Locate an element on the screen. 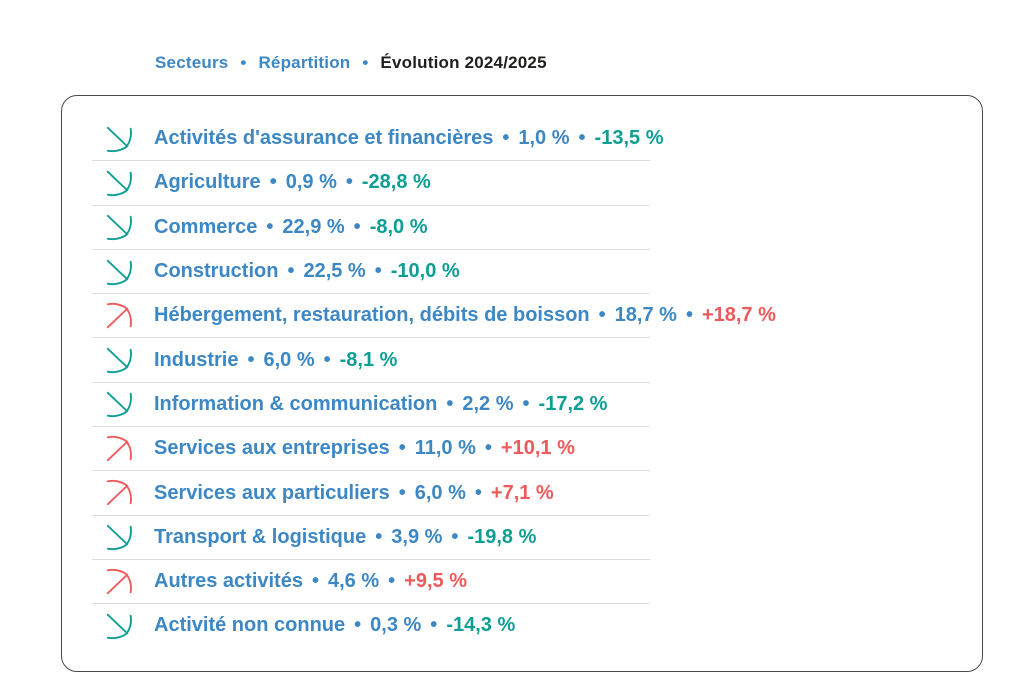 The image size is (1018, 683). sector-row: Commerce • 22,9 % • -8,0 % is located at coordinates (522, 227).